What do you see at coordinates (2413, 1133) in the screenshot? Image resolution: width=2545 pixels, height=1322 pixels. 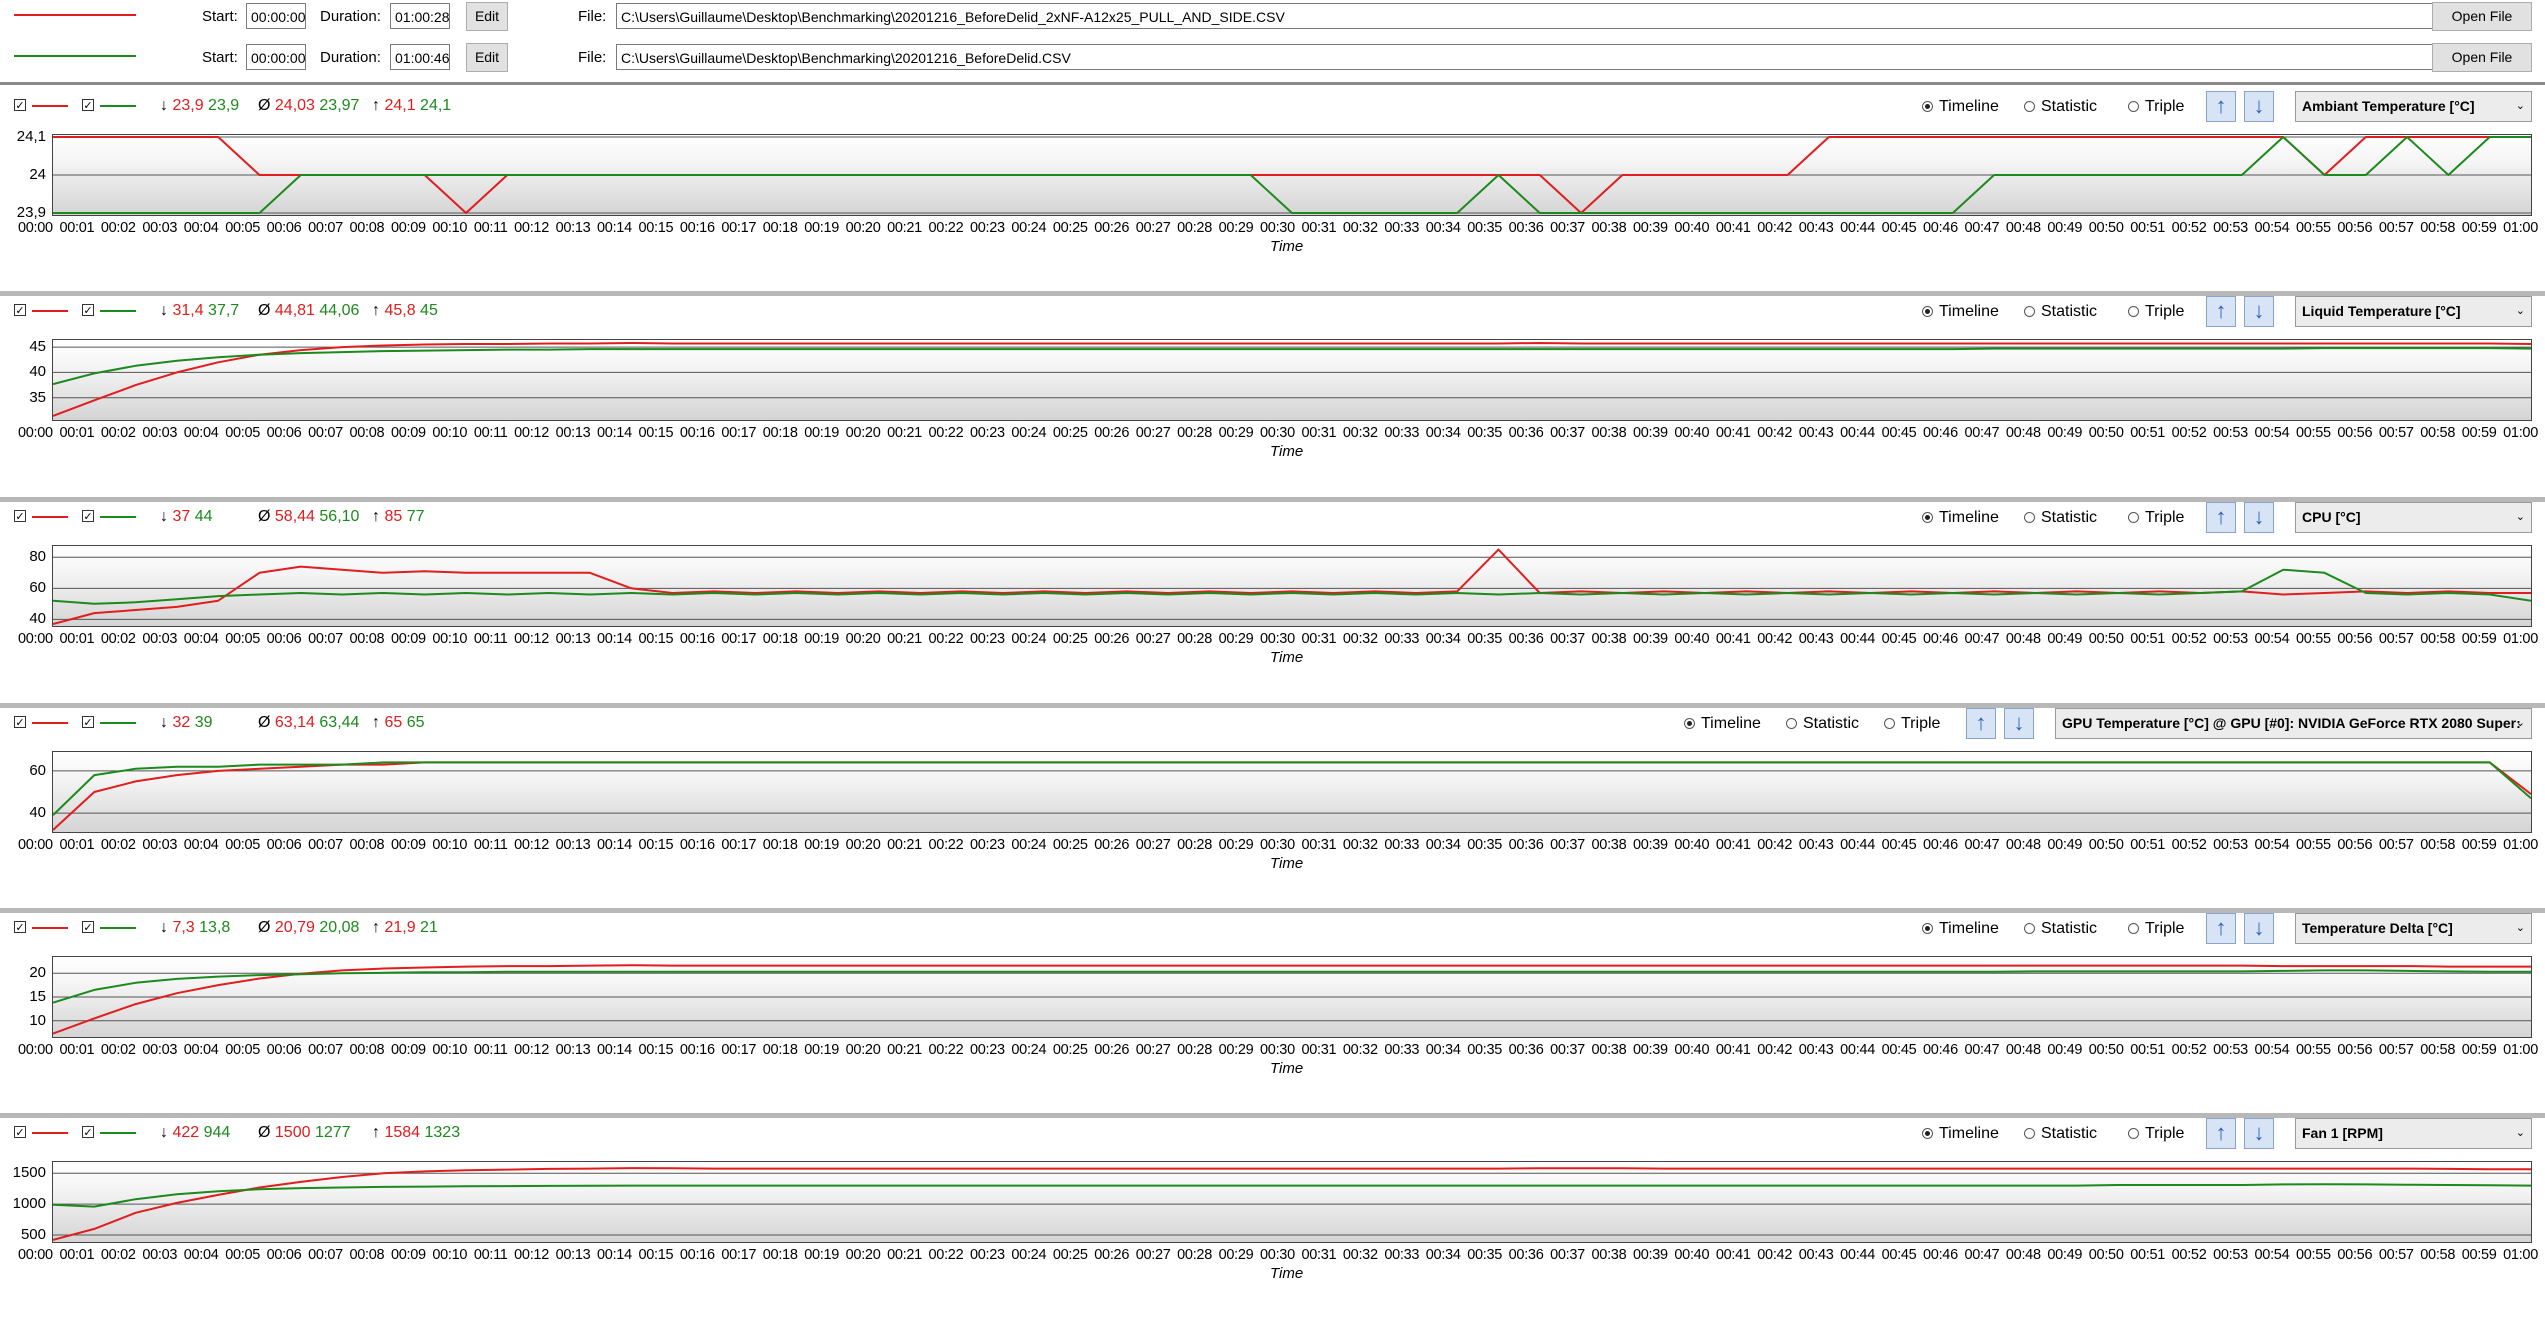 I see `sensor-select: Fan 1 [RPM] ⌄` at bounding box center [2413, 1133].